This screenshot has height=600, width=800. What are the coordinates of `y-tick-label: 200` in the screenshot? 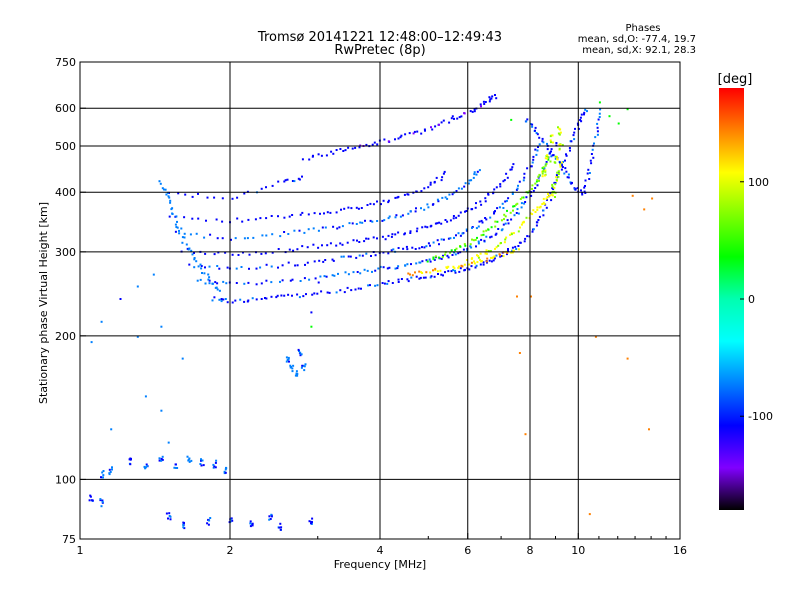 It's located at (65, 336).